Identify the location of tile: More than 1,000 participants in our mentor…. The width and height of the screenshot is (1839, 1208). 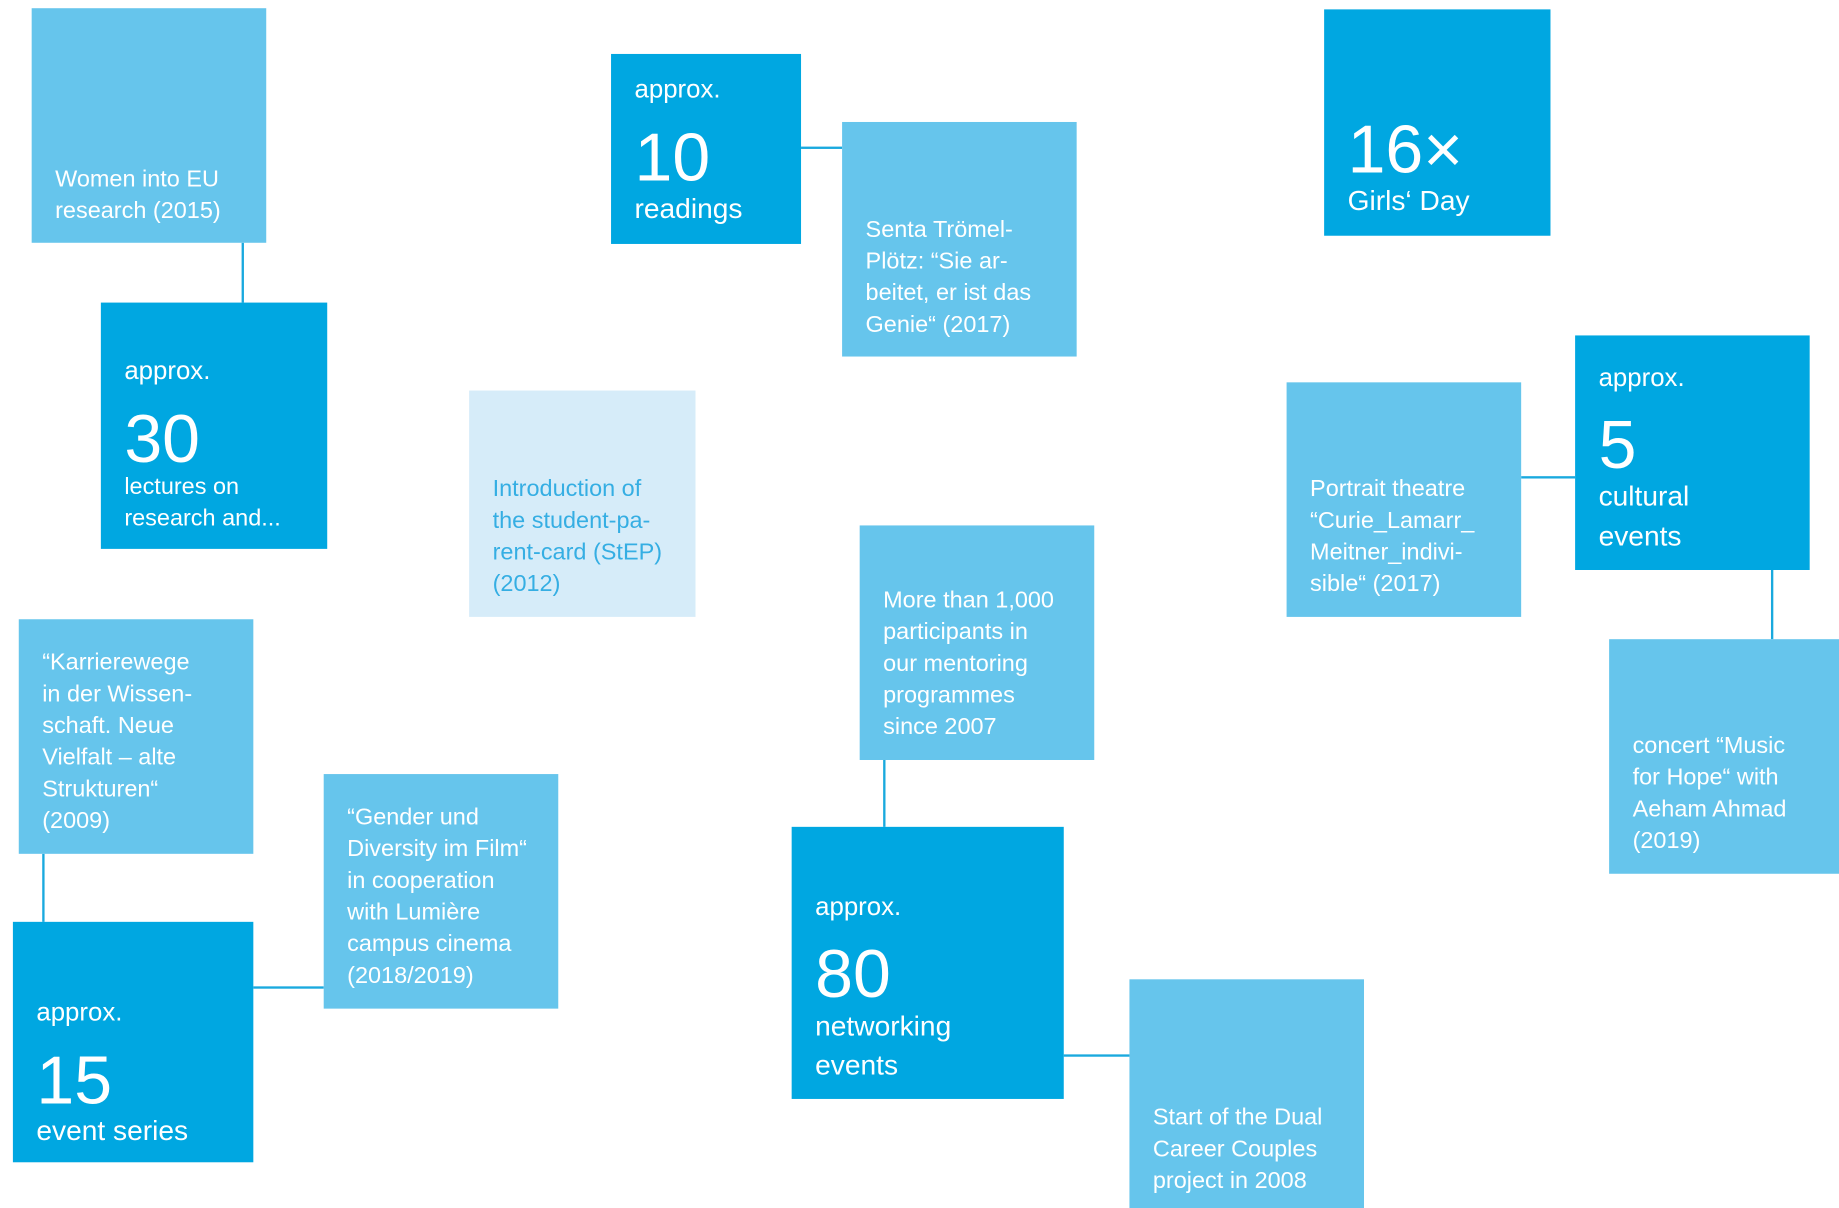
(977, 642).